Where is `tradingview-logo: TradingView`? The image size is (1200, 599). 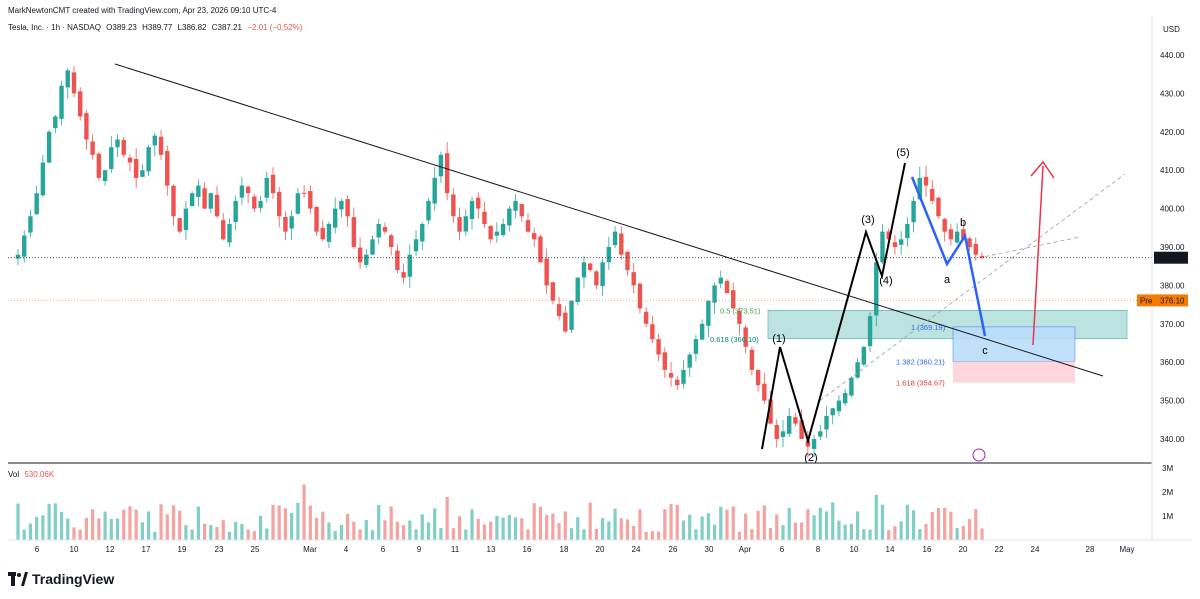 tradingview-logo: TradingView is located at coordinates (61, 579).